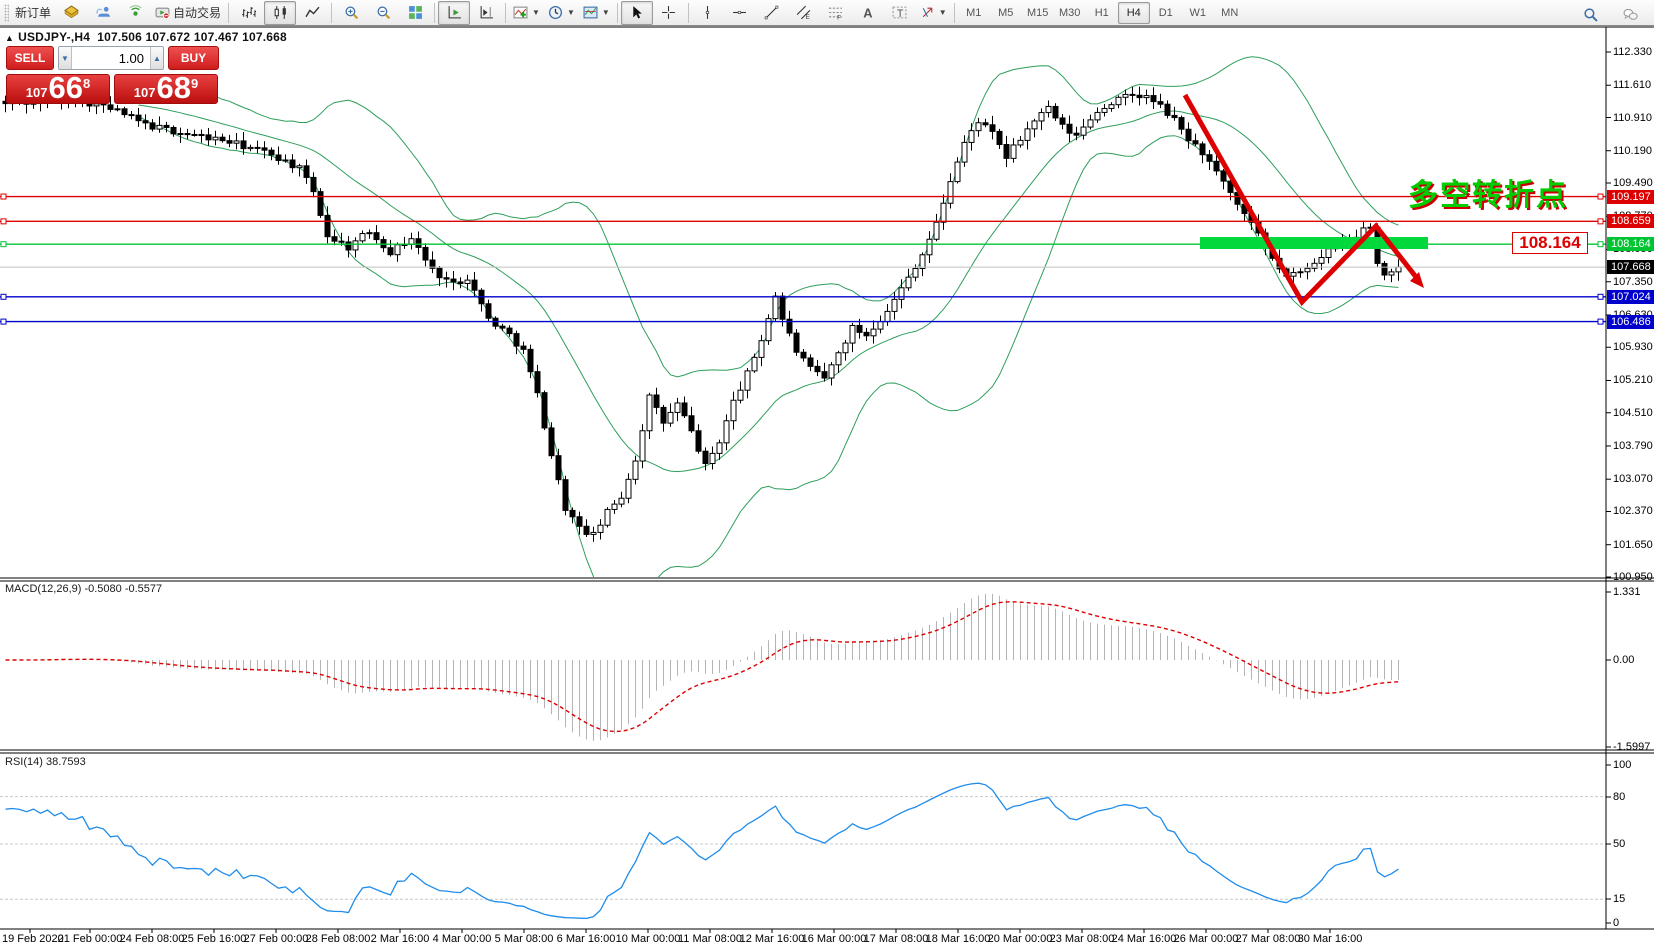 The height and width of the screenshot is (948, 1654). I want to click on timeframe-d1-button: D1, so click(1165, 12).